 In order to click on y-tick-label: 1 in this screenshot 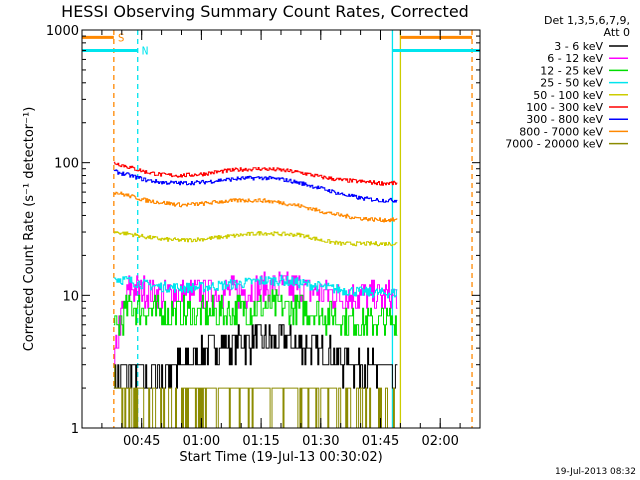, I will do `click(75, 429)`.